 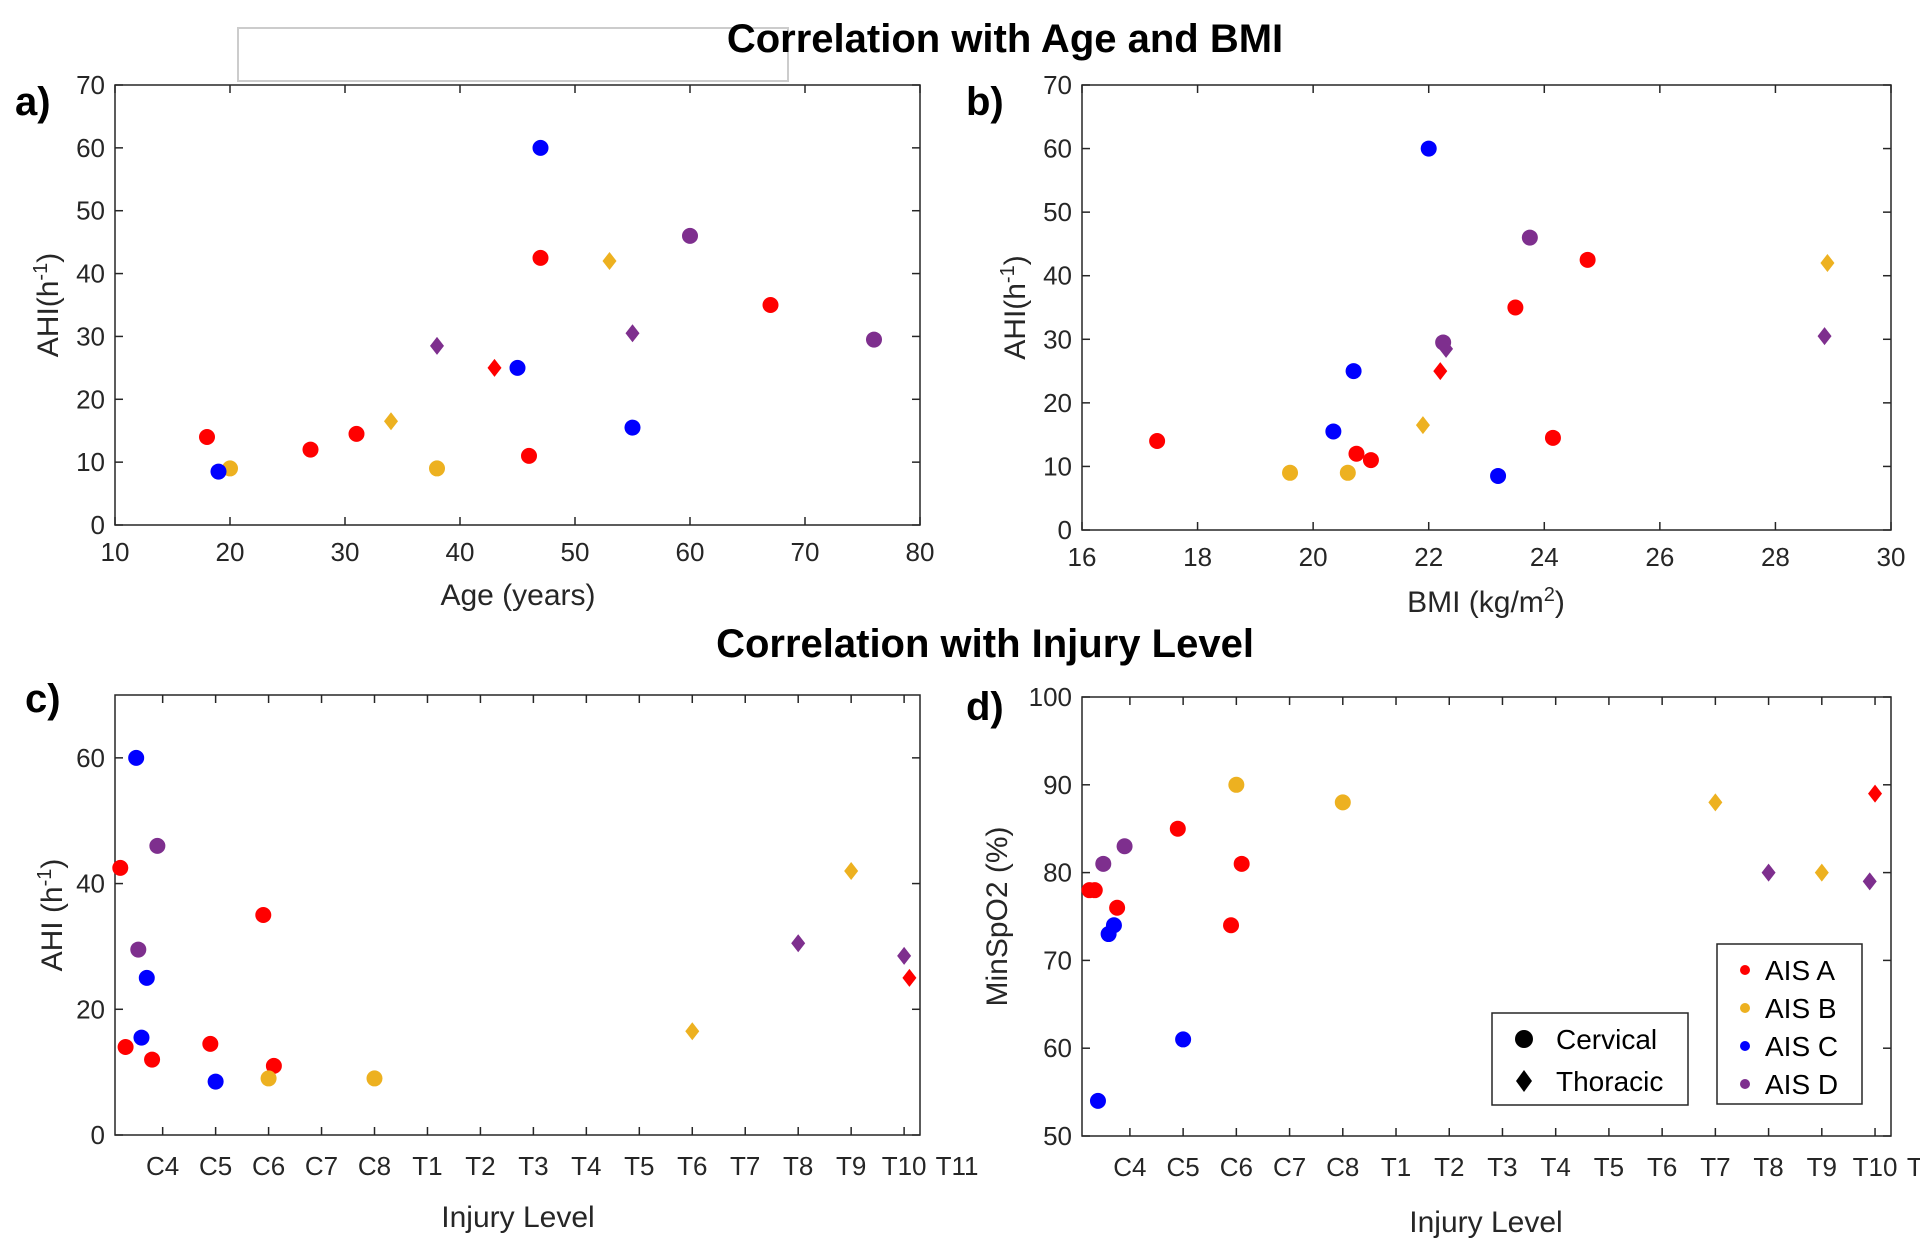 I want to click on x-axis-label-b: BMI (kg/m2), so click(x=1486, y=601).